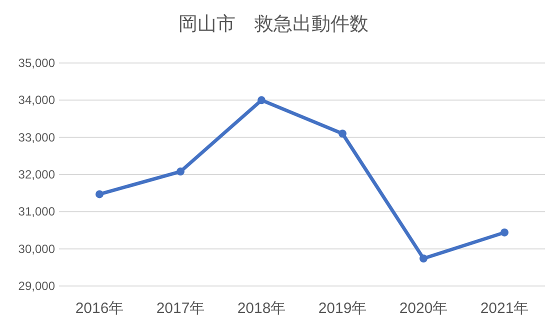 This screenshot has width=547, height=330. What do you see at coordinates (423, 308) in the screenshot?
I see `x-tick-label: 2020年` at bounding box center [423, 308].